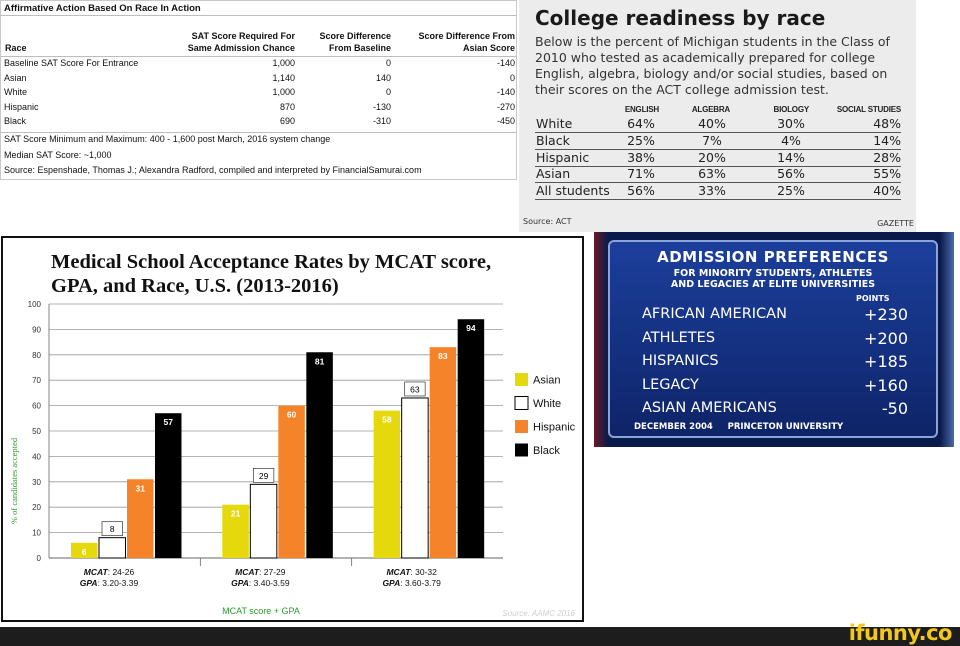  Describe the element at coordinates (287, 121) in the screenshot. I see `table-cell-sat: 690` at that location.